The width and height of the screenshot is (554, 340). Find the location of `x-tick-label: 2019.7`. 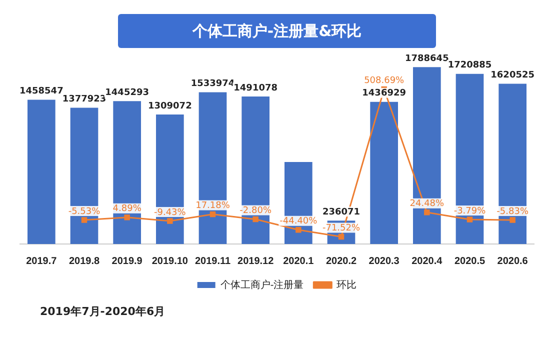

x-tick-label: 2019.7 is located at coordinates (42, 261).